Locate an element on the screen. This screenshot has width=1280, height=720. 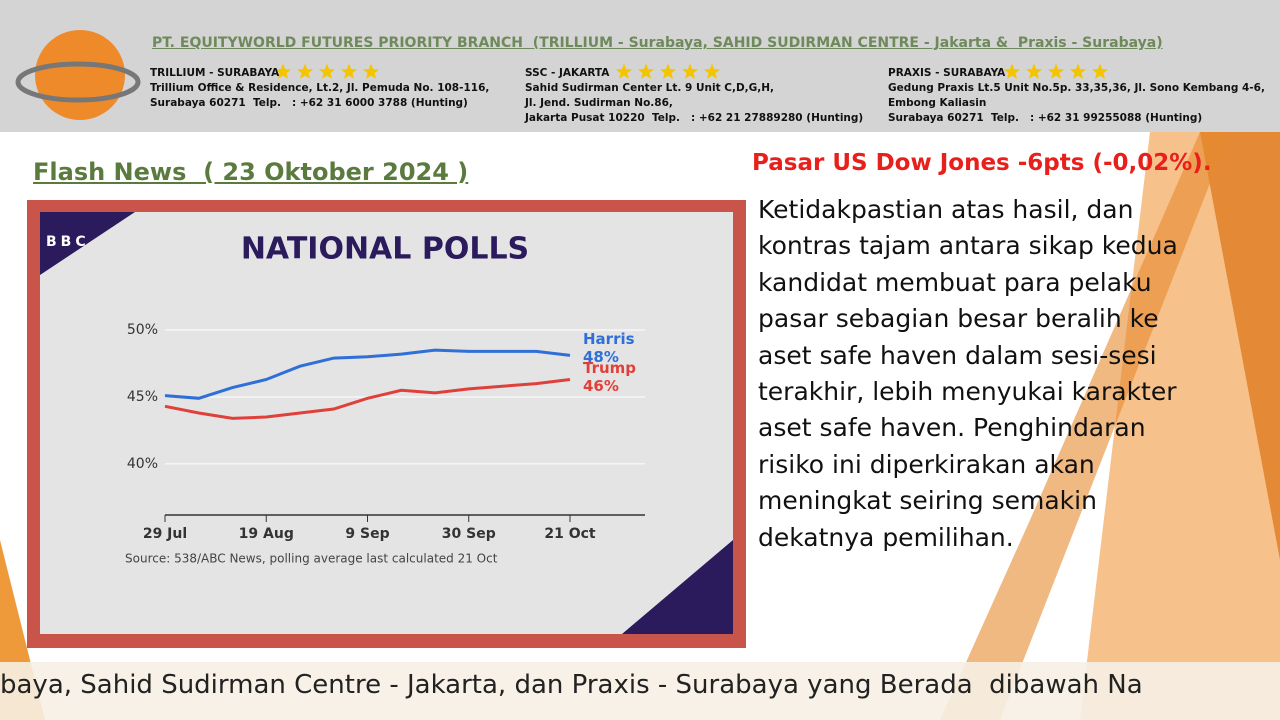
chart-title: NATIONAL POLLS is located at coordinates (385, 249).